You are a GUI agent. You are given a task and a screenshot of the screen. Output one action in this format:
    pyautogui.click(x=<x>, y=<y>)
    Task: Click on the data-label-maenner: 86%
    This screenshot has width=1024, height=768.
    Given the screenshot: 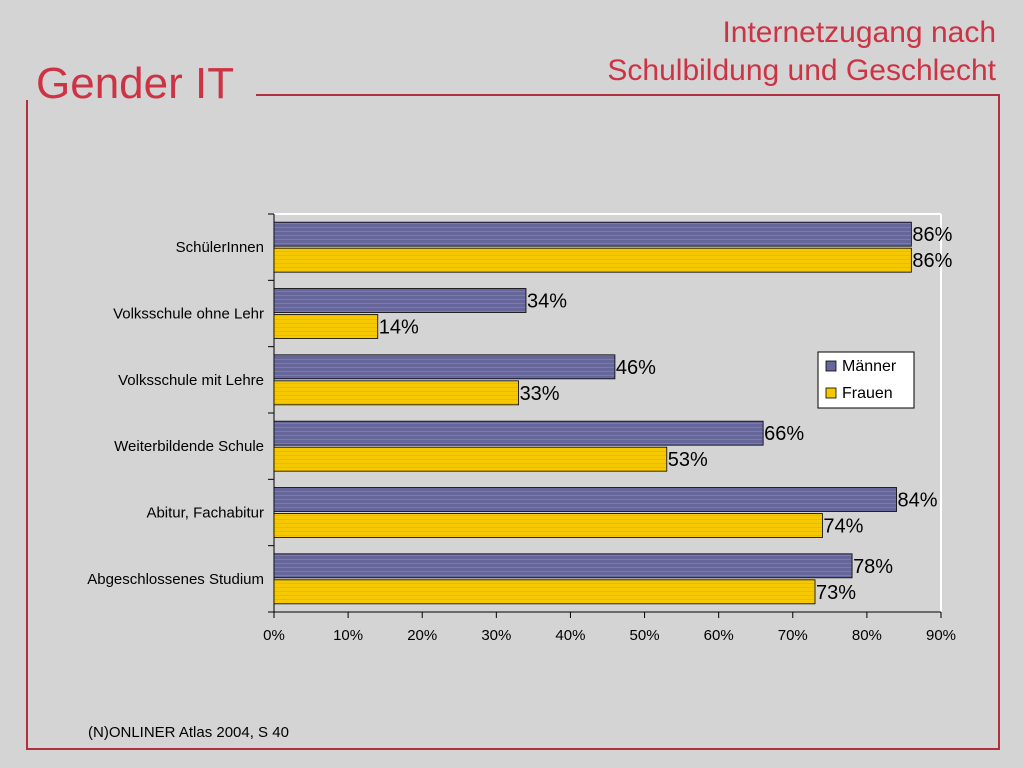 What is the action you would take?
    pyautogui.click(x=932, y=235)
    